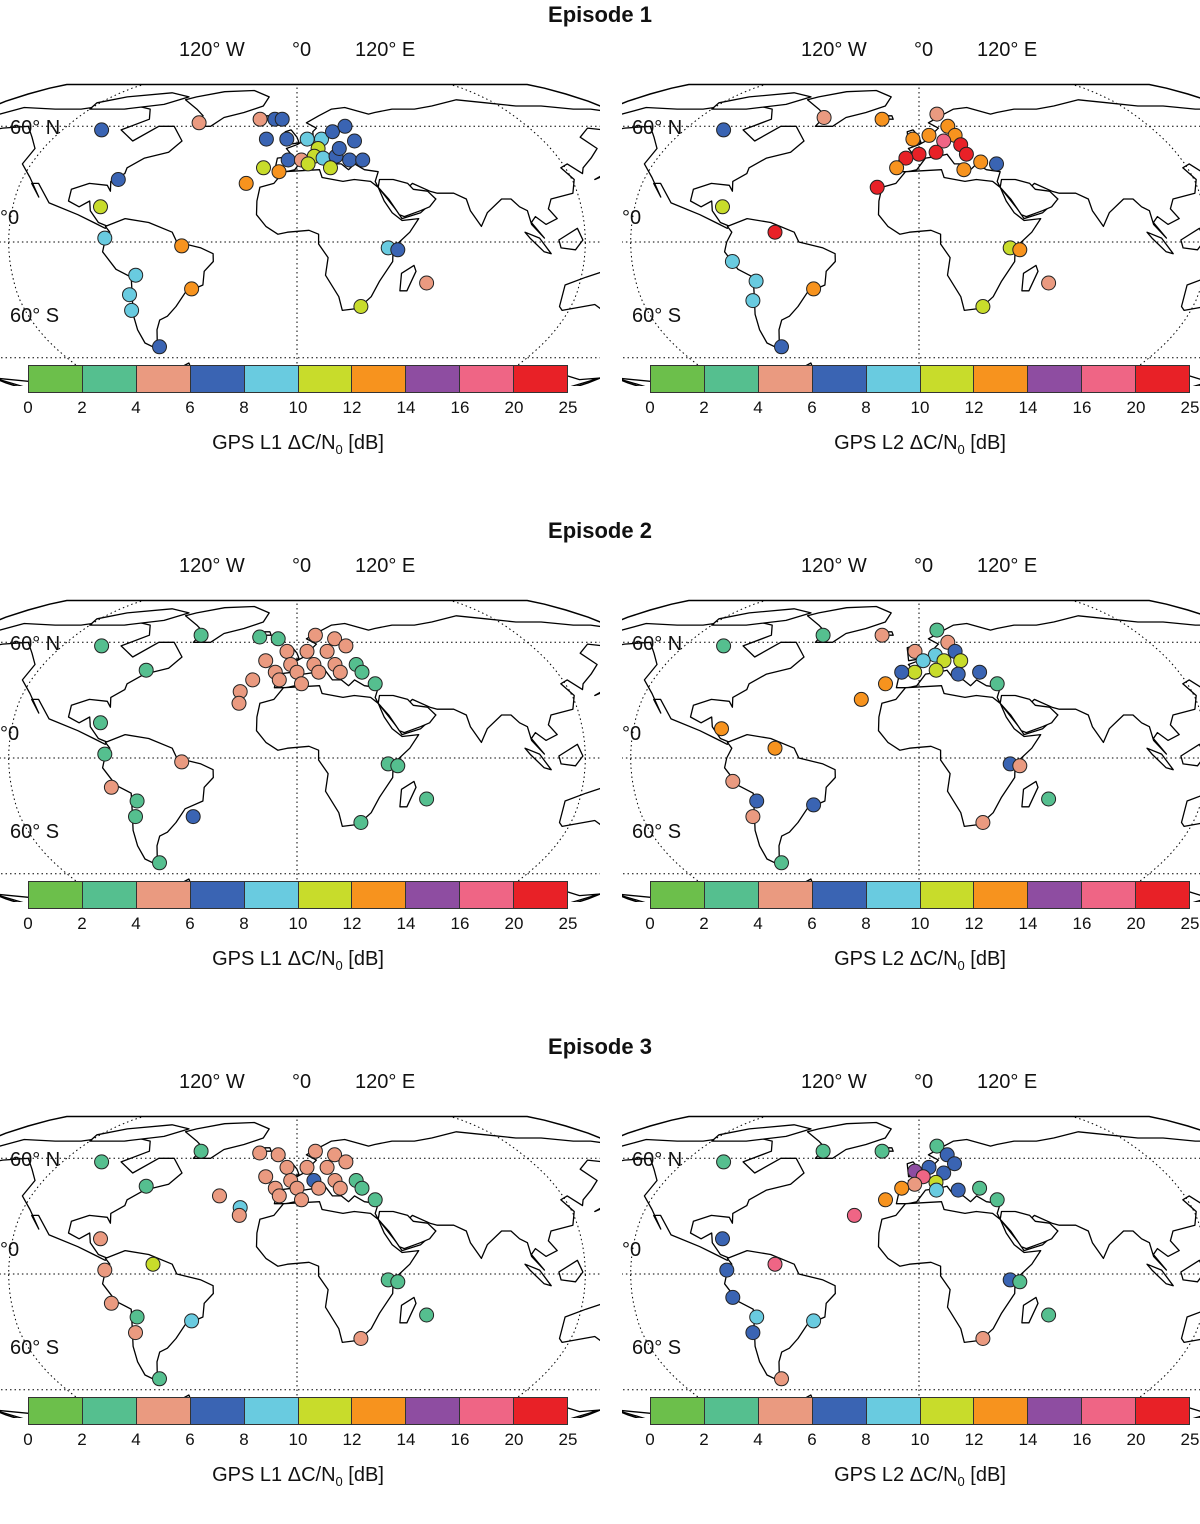 The image size is (1200, 1524). Describe the element at coordinates (1160, 243) in the screenshot. I see `landmass-sumatra` at that location.